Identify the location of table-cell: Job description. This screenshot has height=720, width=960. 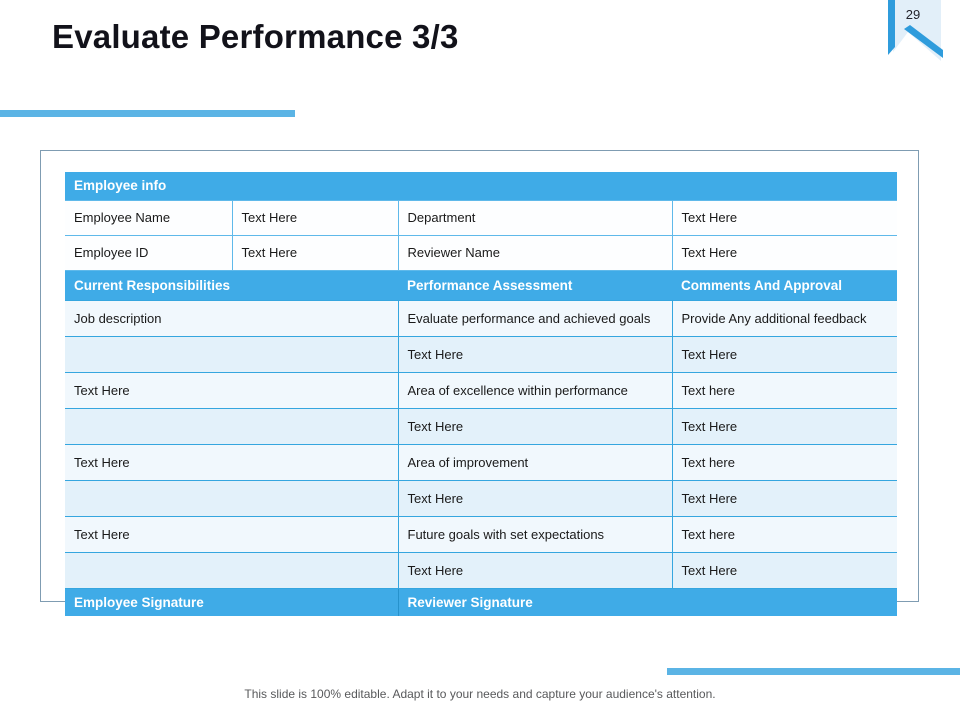
(232, 318).